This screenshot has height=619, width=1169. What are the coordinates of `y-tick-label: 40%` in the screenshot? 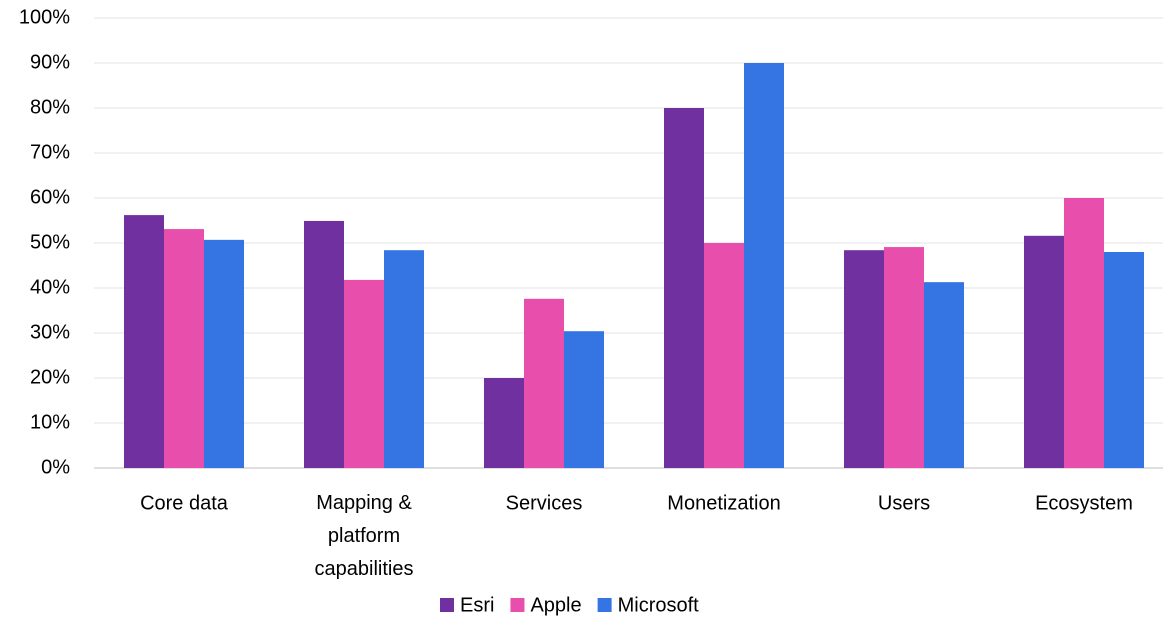 It's located at (50, 287).